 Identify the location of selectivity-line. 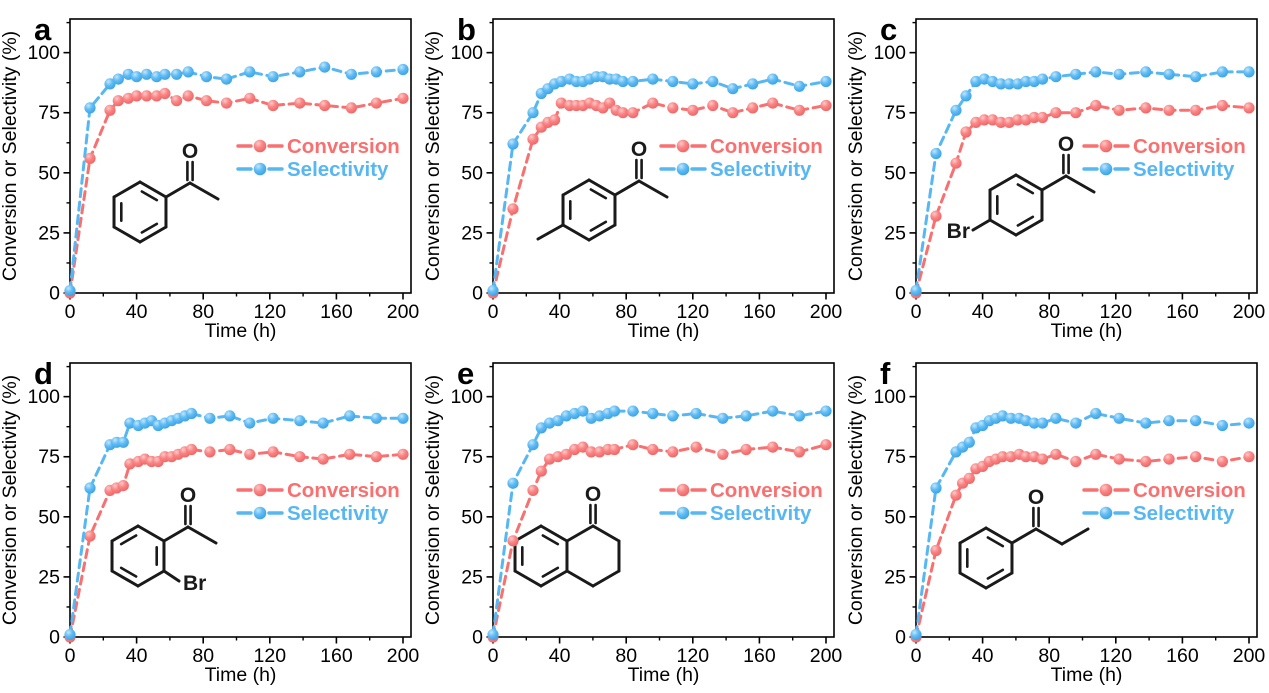
(659, 184).